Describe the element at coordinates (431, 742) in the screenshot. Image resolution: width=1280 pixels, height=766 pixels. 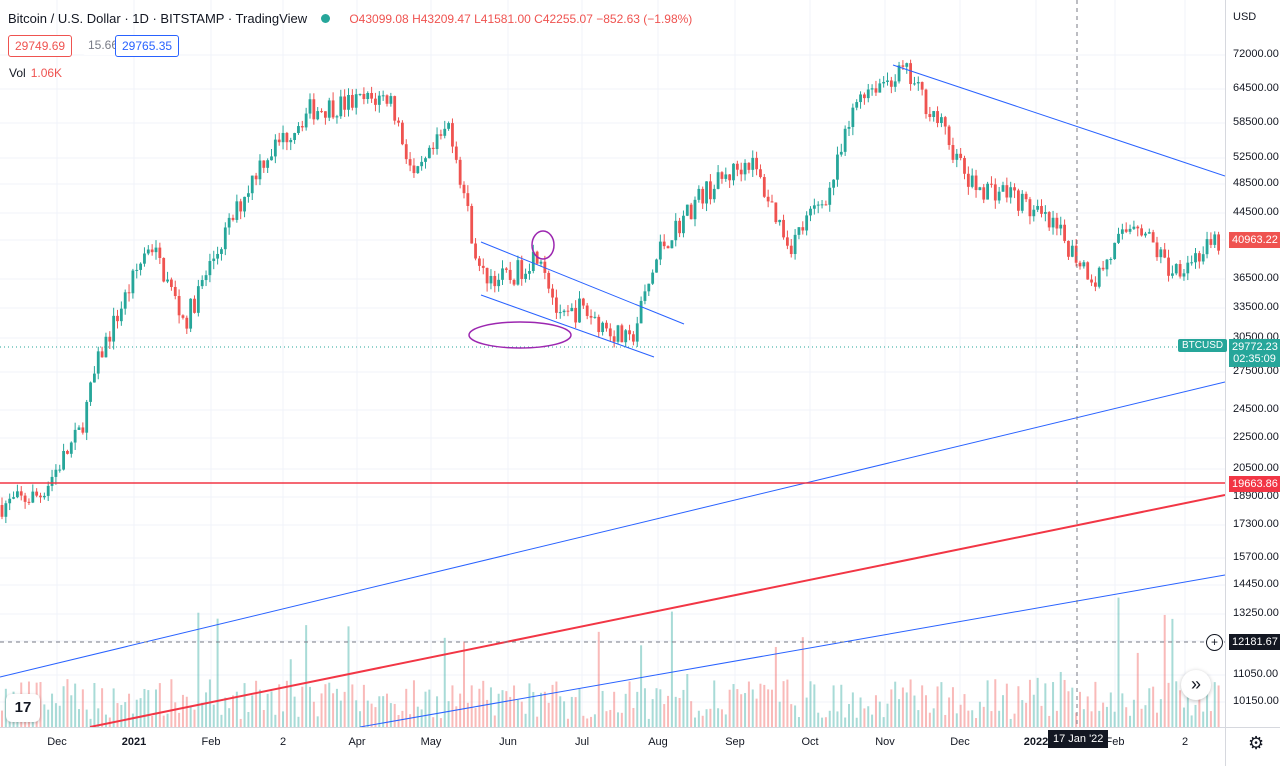
I see `time-tick-label: May` at that location.